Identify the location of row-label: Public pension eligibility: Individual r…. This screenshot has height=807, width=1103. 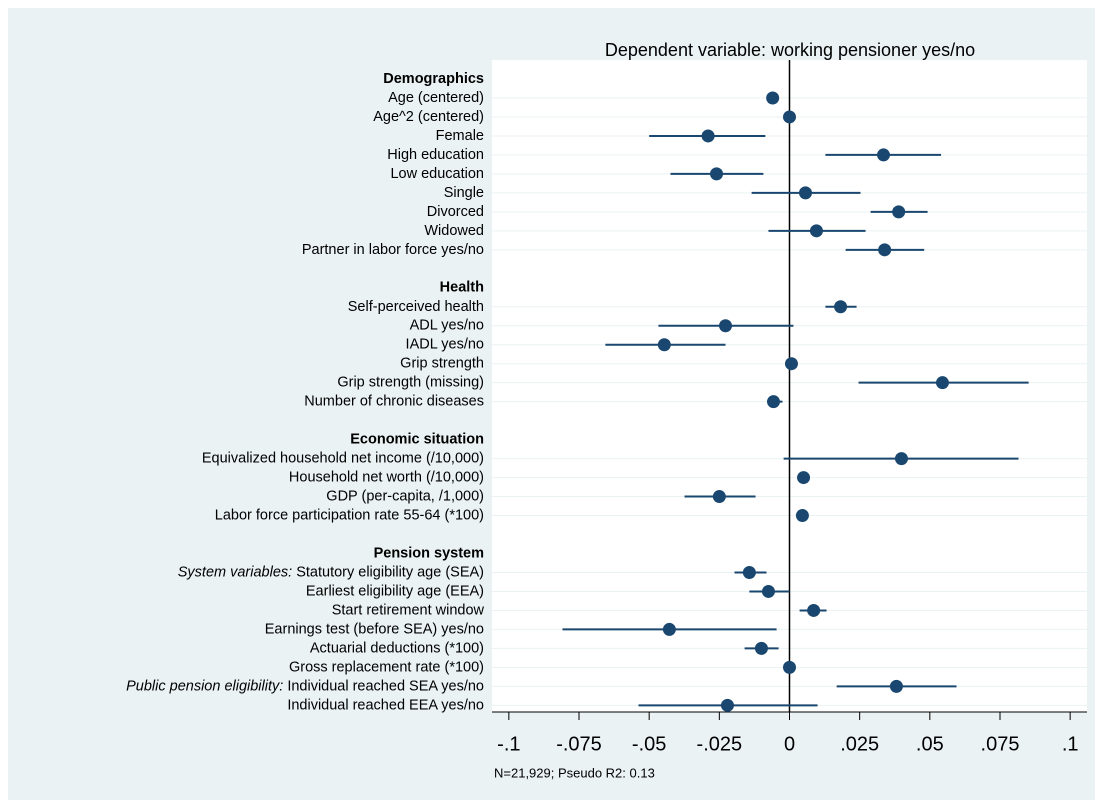
(305, 686).